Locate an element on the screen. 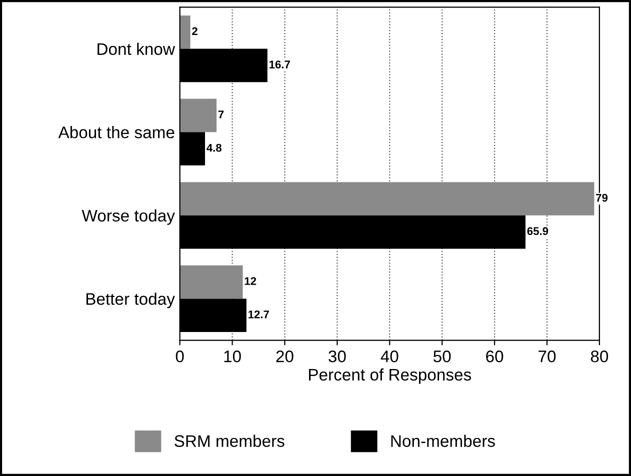  x-tick-label: 60 is located at coordinates (495, 356).